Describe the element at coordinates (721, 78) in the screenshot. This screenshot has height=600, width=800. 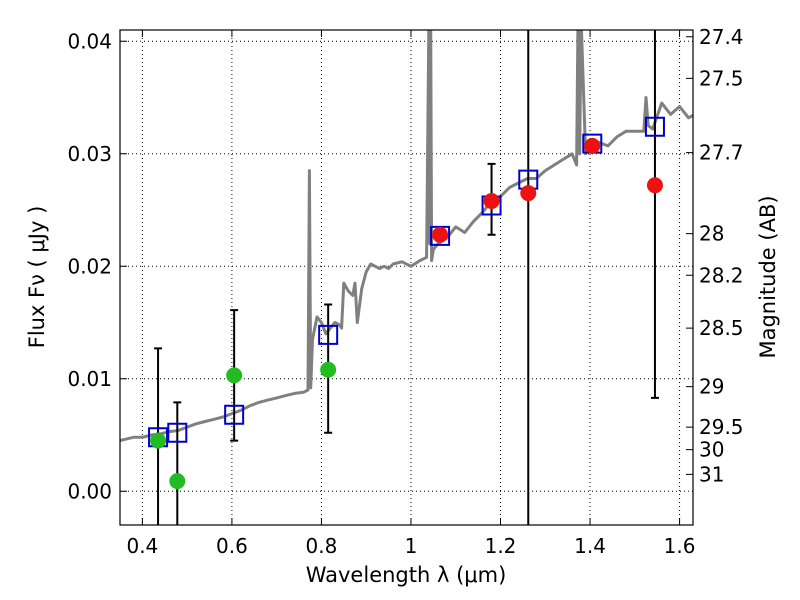
I see `magnitude-tick-label: 27.5` at that location.